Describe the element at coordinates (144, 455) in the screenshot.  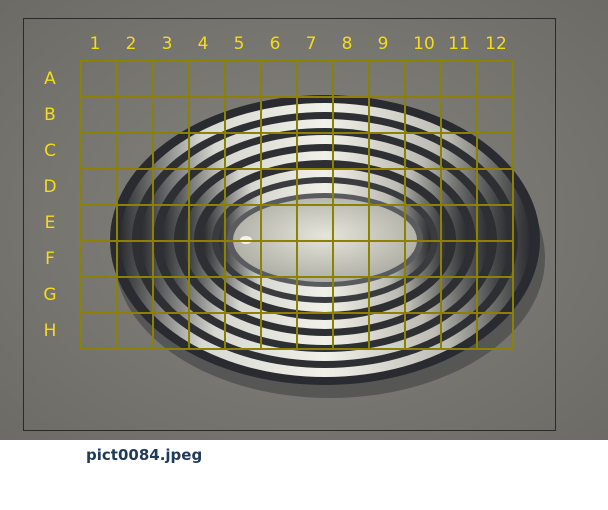
I see `image-filename: pict0084.jpeg` at that location.